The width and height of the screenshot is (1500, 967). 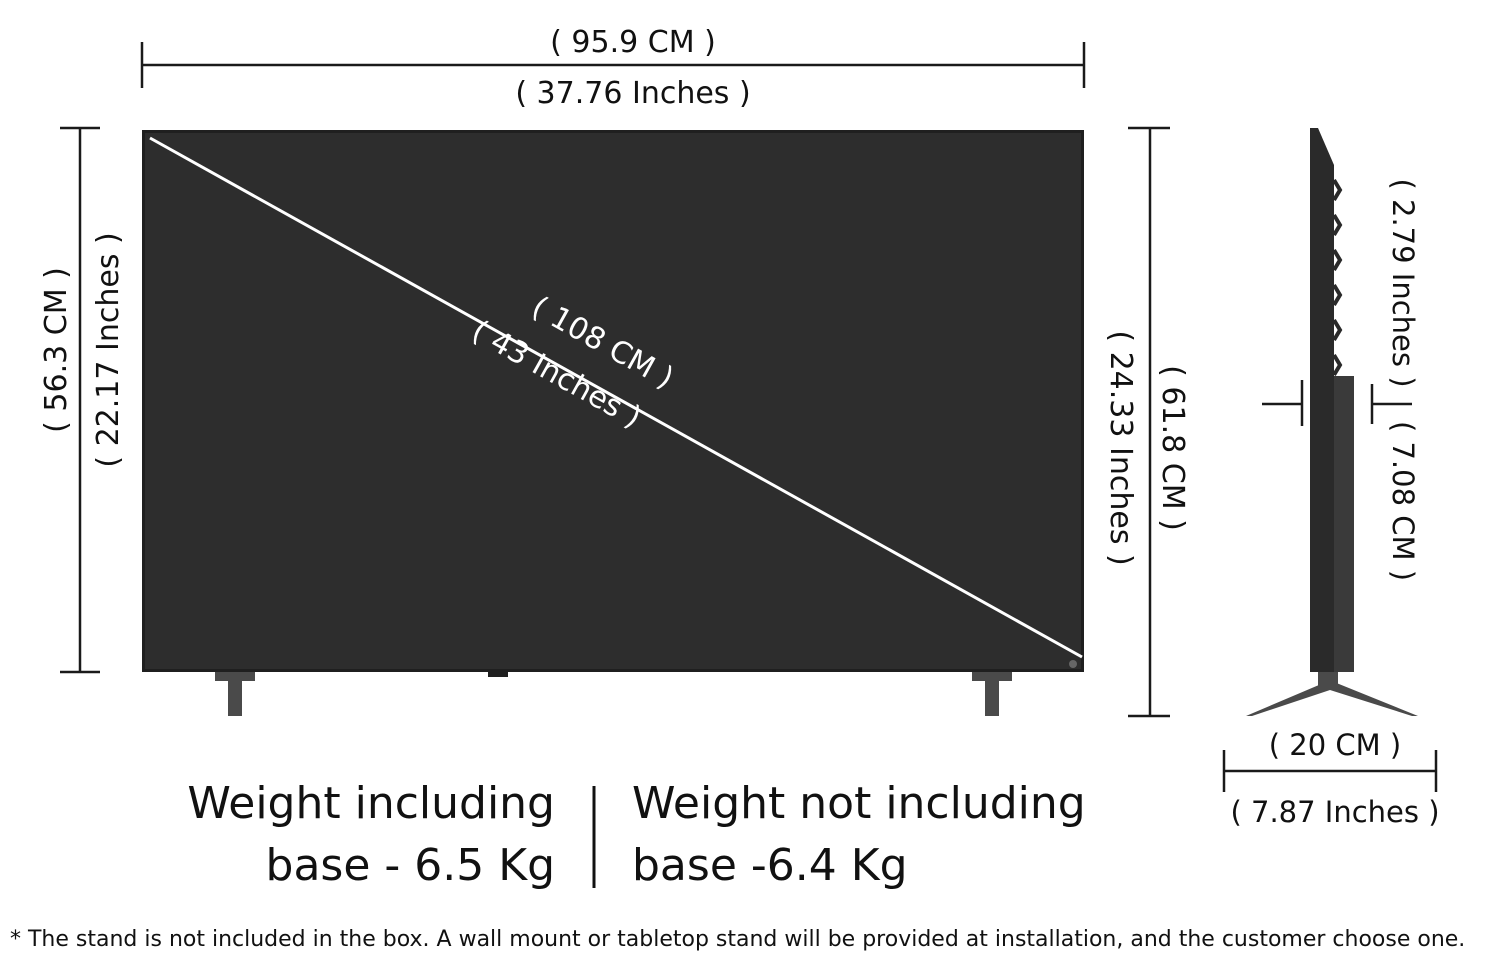 What do you see at coordinates (1322, 400) in the screenshot?
I see `side-panel` at bounding box center [1322, 400].